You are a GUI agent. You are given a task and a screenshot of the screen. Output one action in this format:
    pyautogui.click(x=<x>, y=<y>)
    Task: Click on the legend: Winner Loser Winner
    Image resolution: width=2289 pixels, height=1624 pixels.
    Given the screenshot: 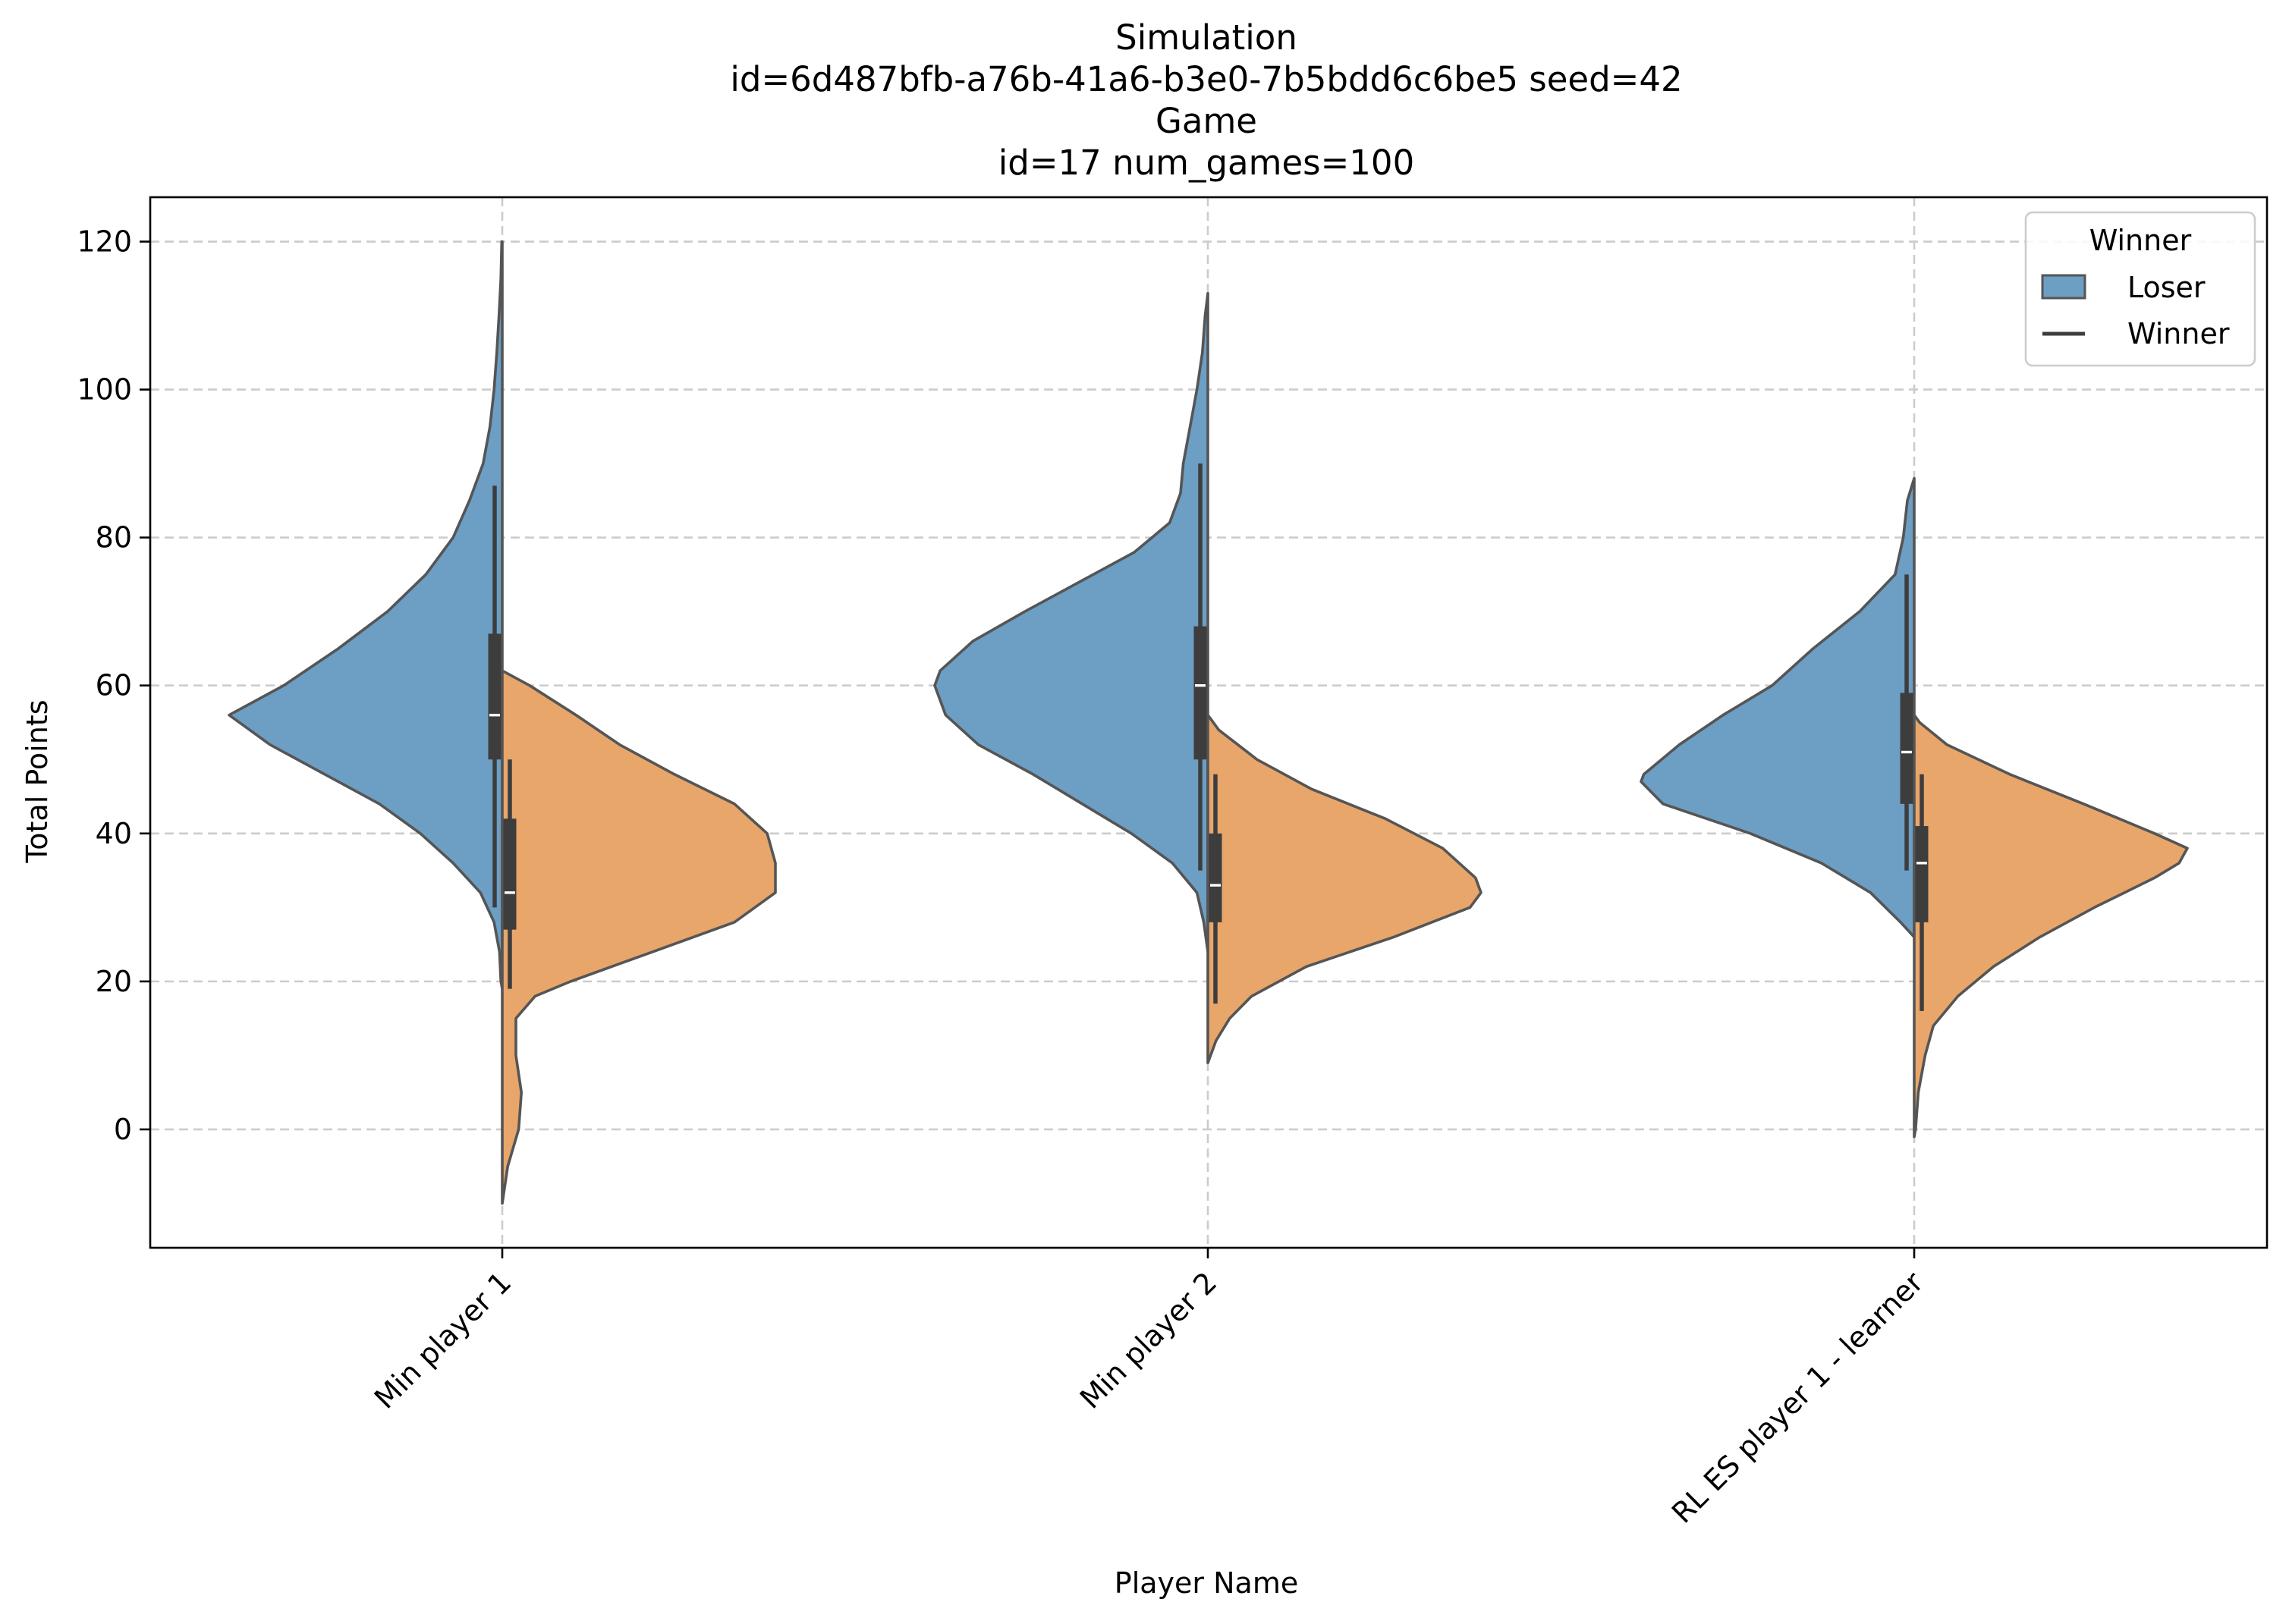 What is the action you would take?
    pyautogui.click(x=2140, y=289)
    